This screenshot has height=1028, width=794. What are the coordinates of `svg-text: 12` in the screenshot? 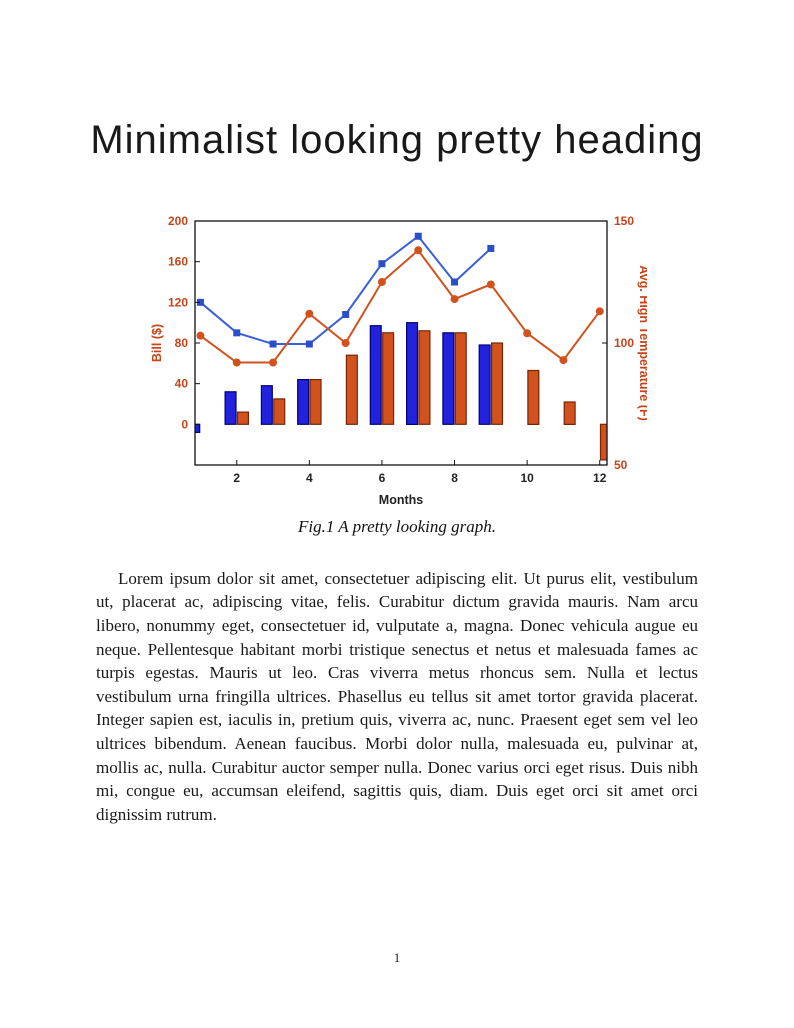 It's located at (600, 478).